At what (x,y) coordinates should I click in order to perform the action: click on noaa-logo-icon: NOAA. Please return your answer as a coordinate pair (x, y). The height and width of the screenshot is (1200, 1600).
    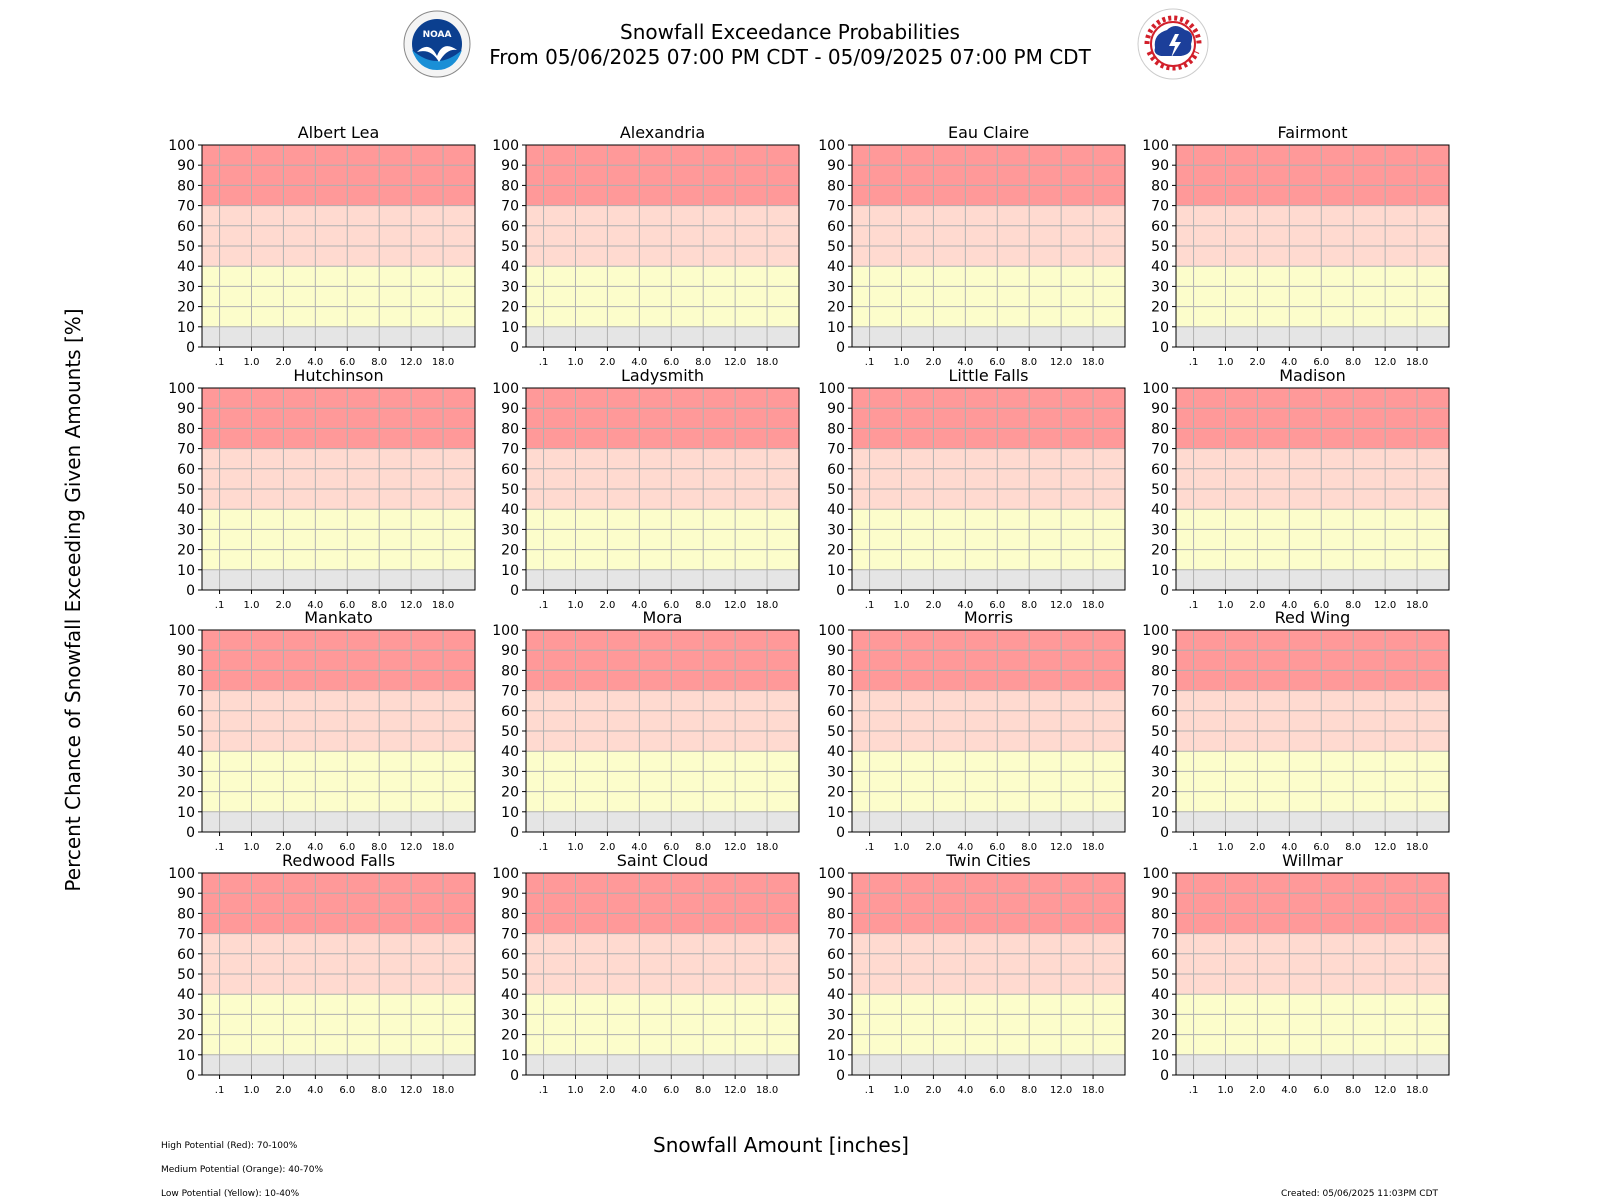
    Looking at the image, I should click on (437, 44).